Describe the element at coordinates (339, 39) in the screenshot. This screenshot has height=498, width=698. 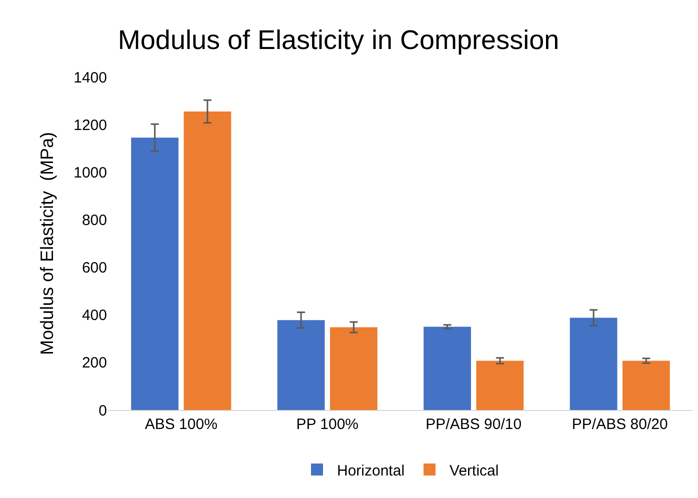
I see `chart-title: Modulus of Elasticity in Compression` at that location.